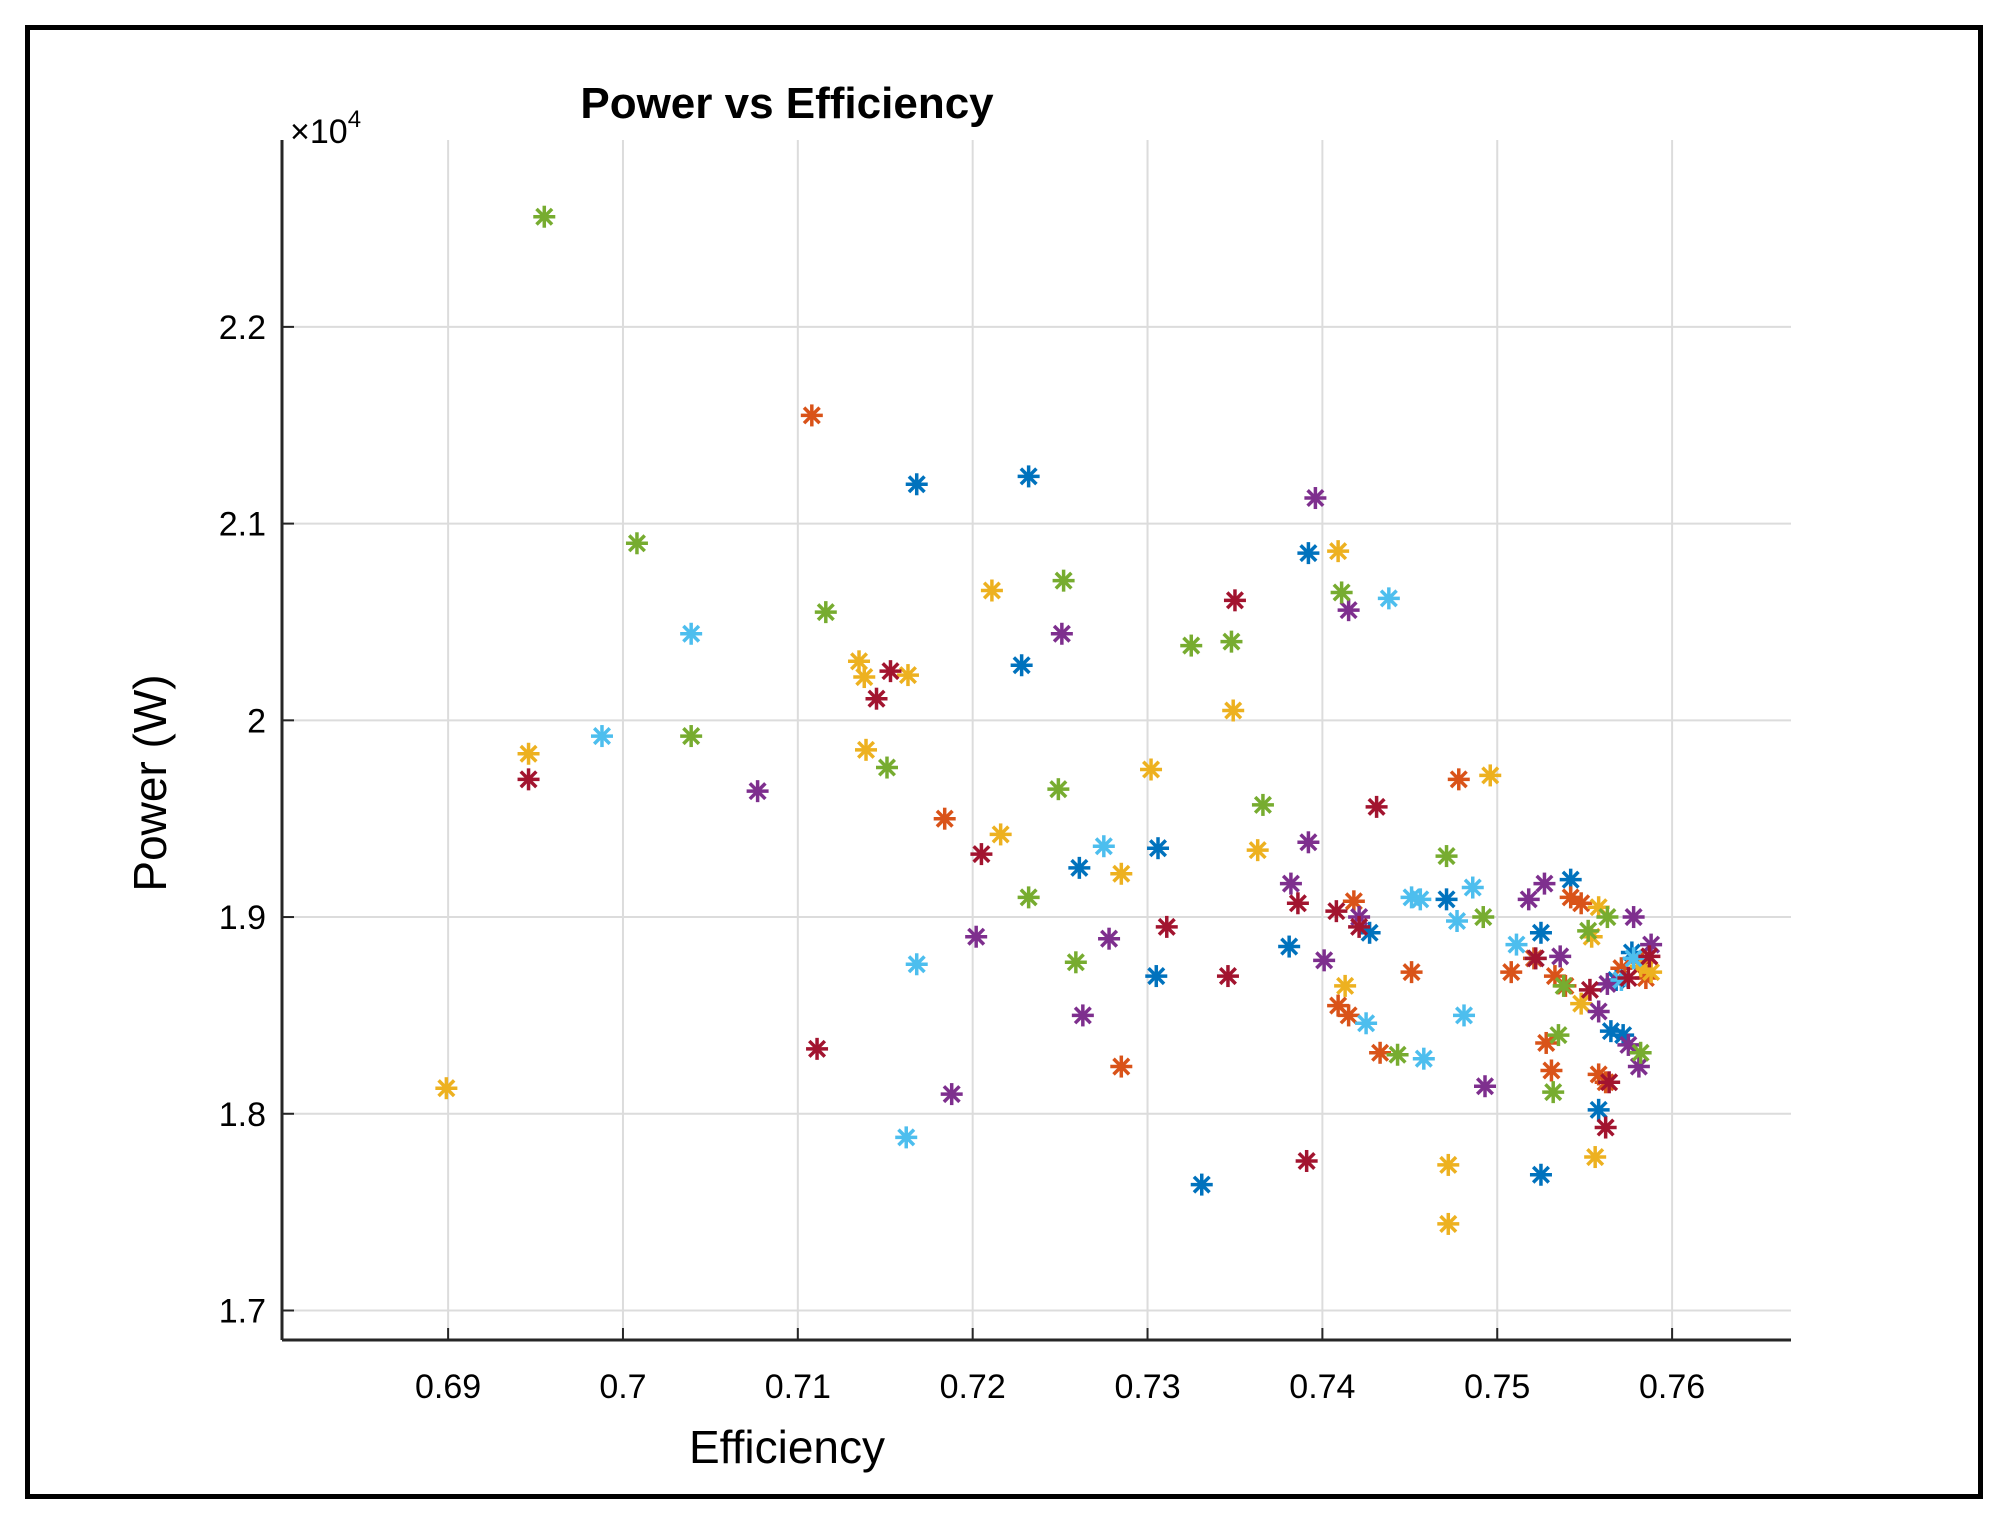 The height and width of the screenshot is (1535, 2008). I want to click on y-tick-label: 2.2, so click(242, 328).